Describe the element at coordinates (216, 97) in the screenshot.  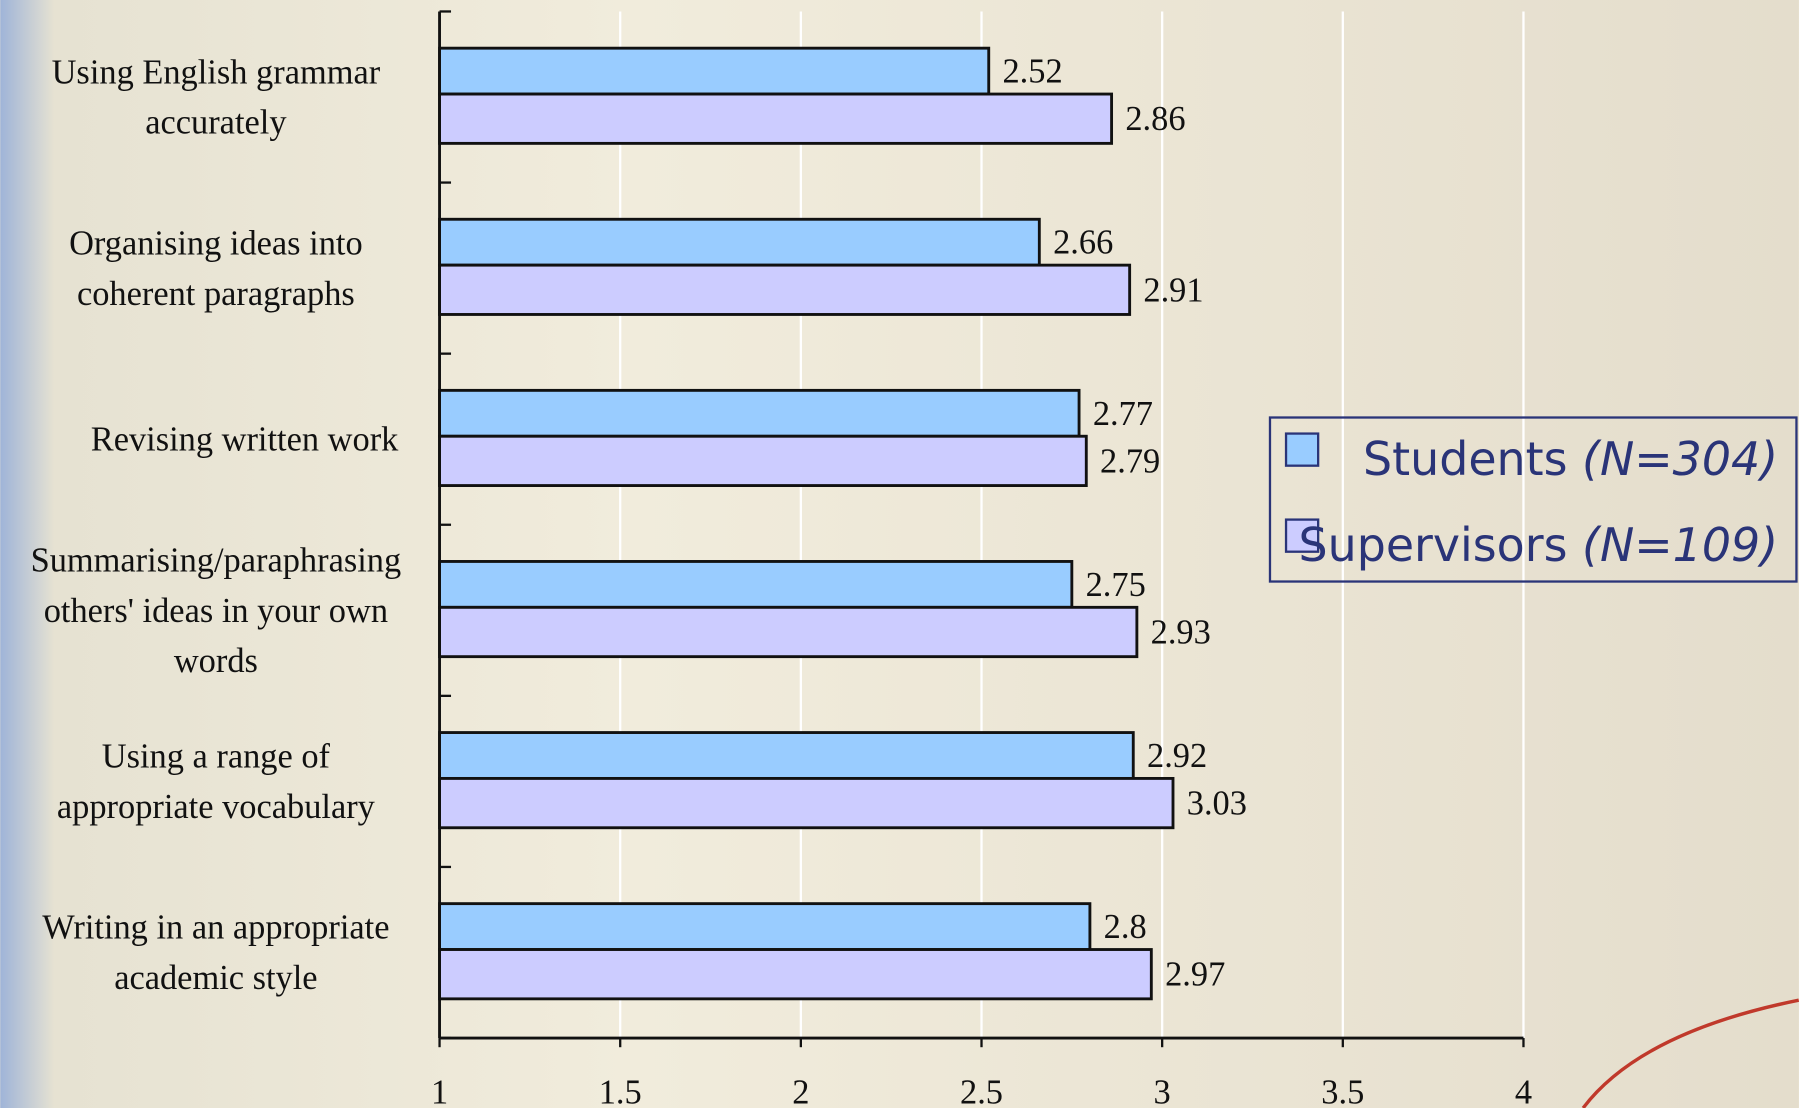
I see `y-tick-label: Using English grammar accurately` at that location.